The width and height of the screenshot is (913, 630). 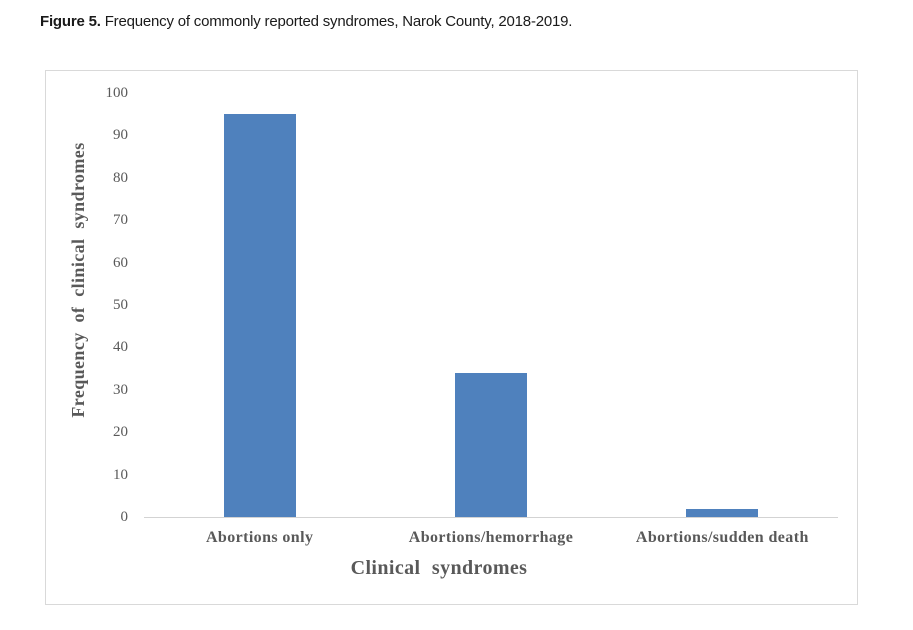 What do you see at coordinates (120, 389) in the screenshot?
I see `y-tick-label: 30` at bounding box center [120, 389].